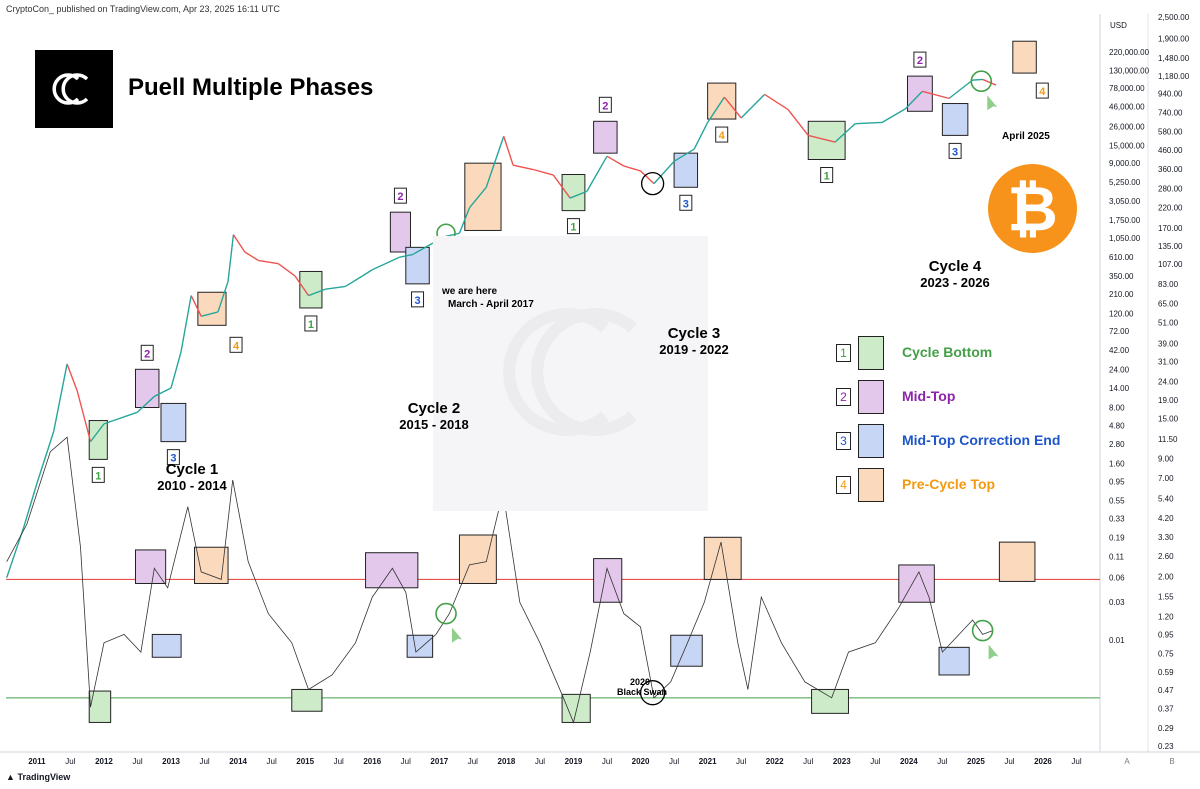  What do you see at coordinates (605, 106) in the screenshot?
I see `phase-number-label: 2` at bounding box center [605, 106].